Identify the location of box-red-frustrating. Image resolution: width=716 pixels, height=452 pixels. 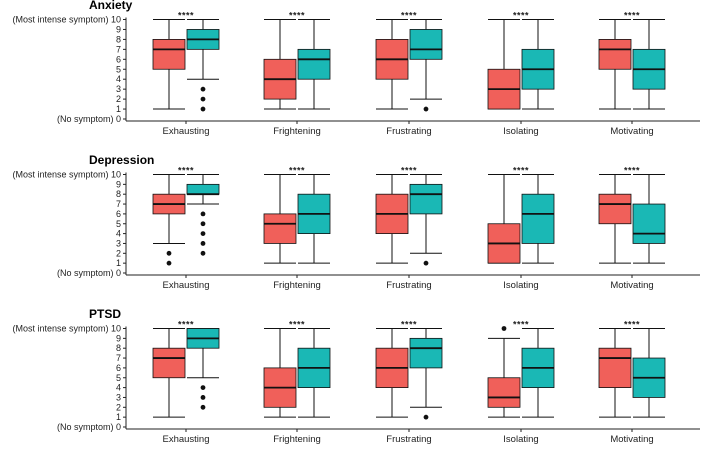
(392, 219).